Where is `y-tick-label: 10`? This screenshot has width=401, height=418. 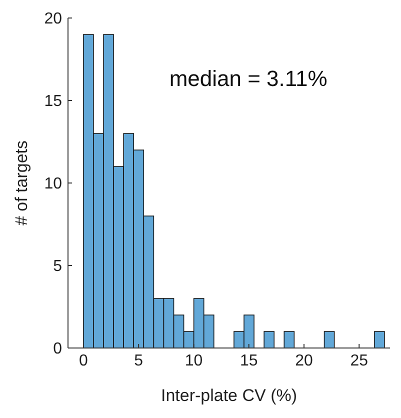 y-tick-label: 10 is located at coordinates (53, 184).